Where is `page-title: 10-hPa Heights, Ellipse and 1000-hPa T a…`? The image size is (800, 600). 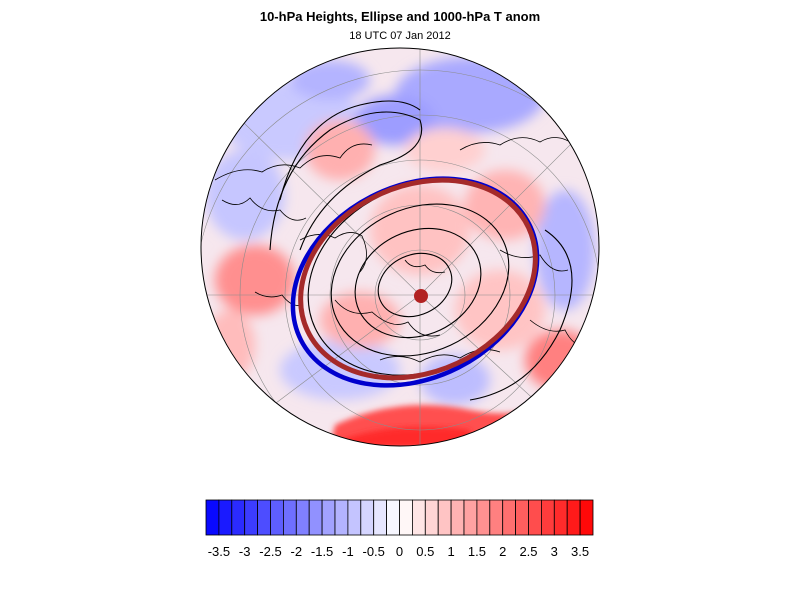
page-title: 10-hPa Heights, Ellipse and 1000-hPa T a… is located at coordinates (400, 16).